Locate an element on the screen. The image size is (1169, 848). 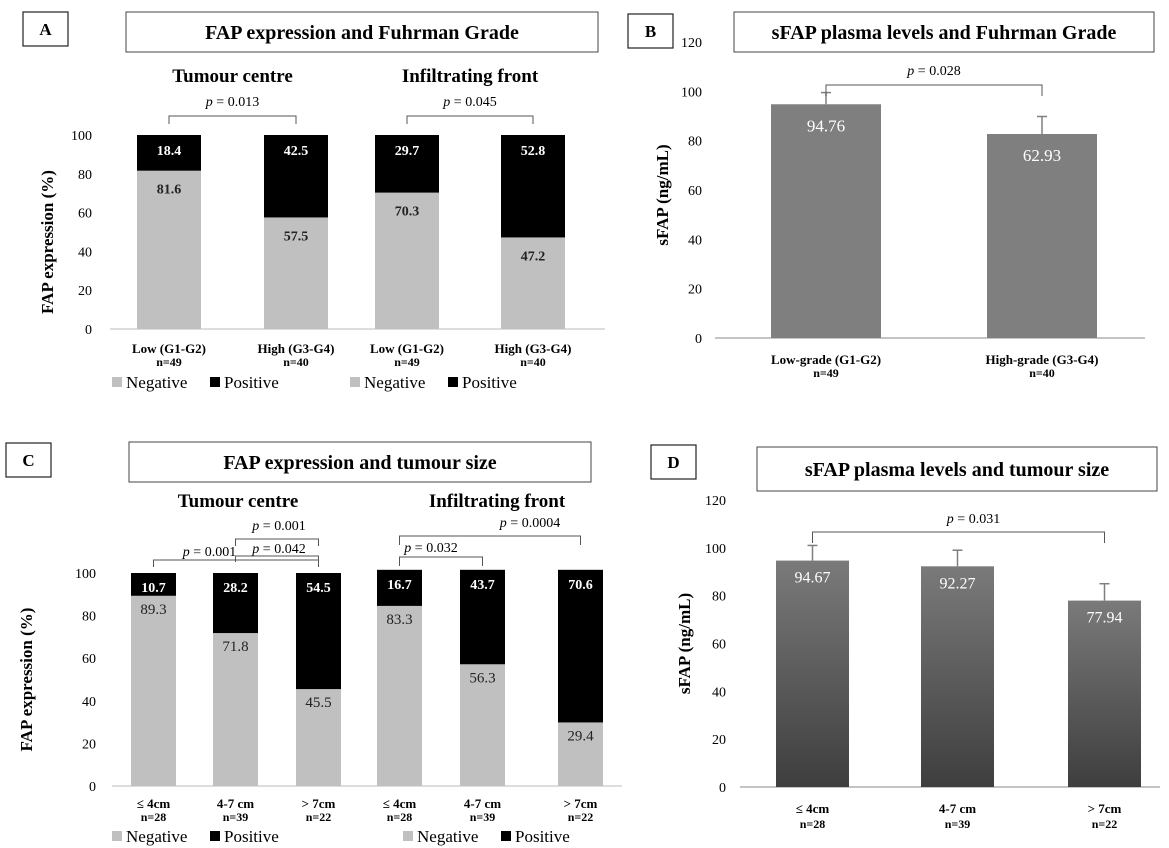
panel-d-pvalue: p = 0.031 is located at coordinates (973, 519).